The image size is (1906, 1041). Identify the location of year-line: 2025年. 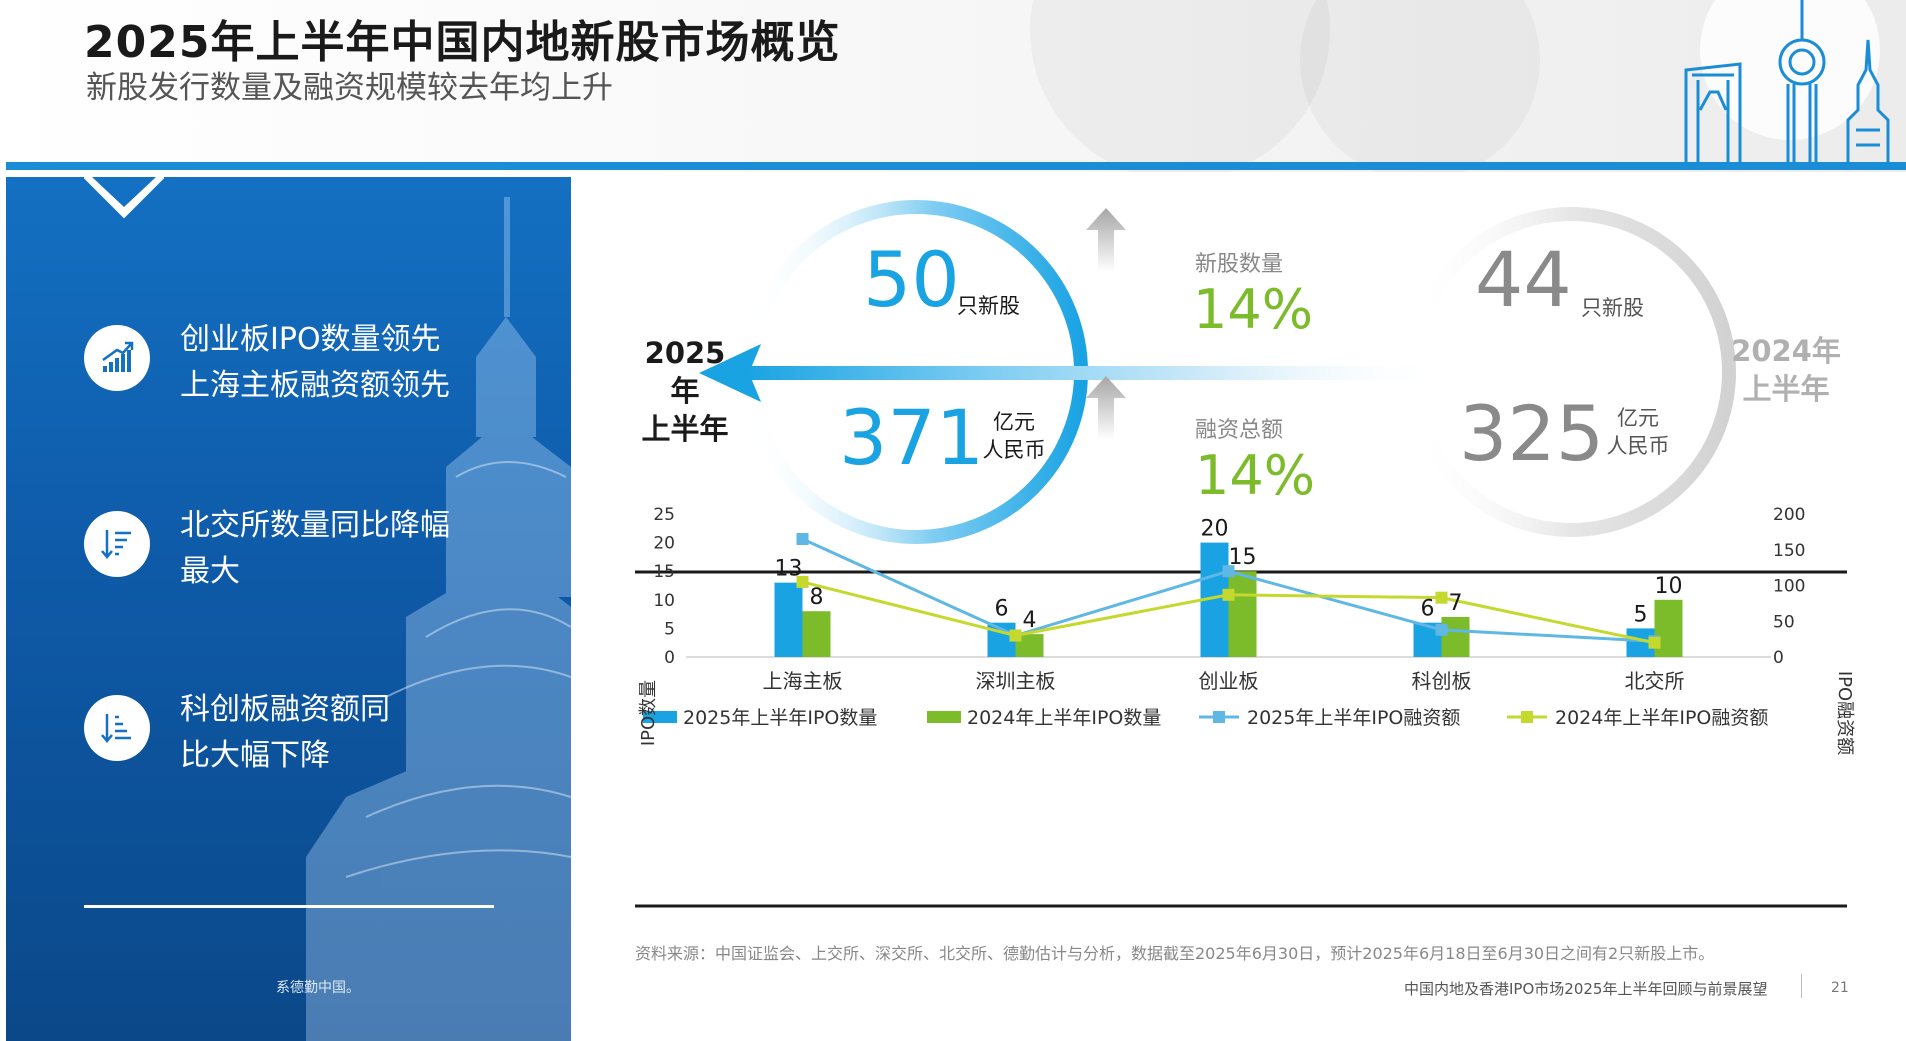
(685, 372).